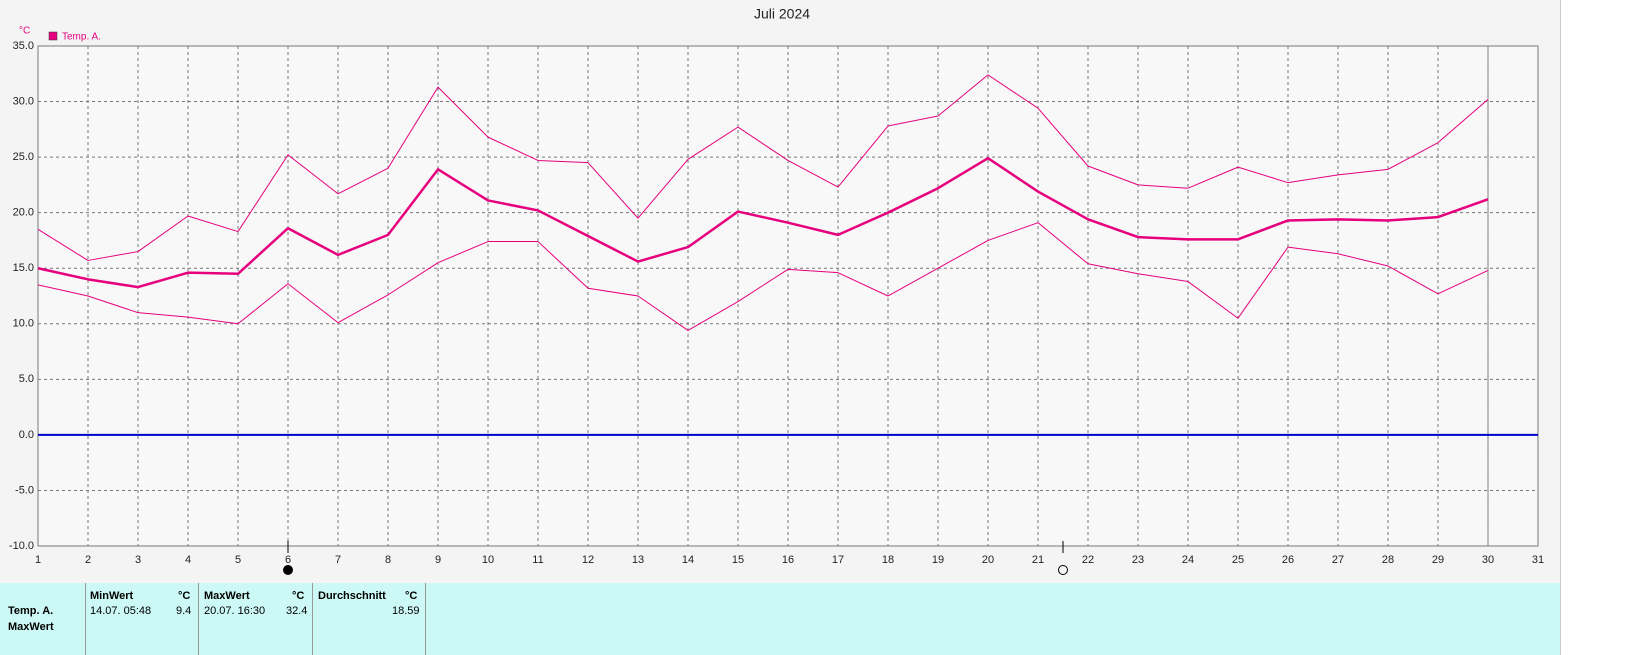 This screenshot has height=655, width=1631. I want to click on x-tick-label: 6, so click(288, 560).